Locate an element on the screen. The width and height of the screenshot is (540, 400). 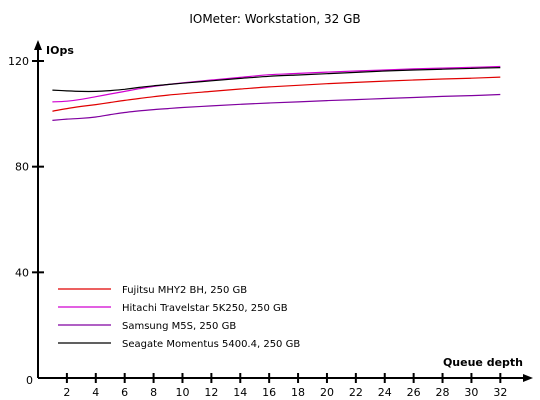
x-tick-label-16: 16 is located at coordinates (269, 392).